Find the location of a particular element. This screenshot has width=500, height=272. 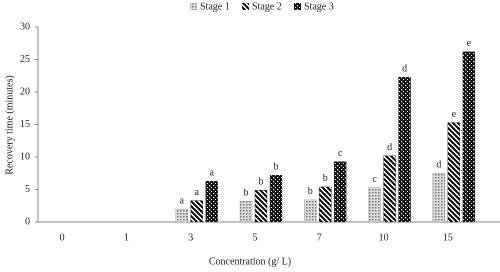

legend-label: Stage 3 is located at coordinates (319, 6).